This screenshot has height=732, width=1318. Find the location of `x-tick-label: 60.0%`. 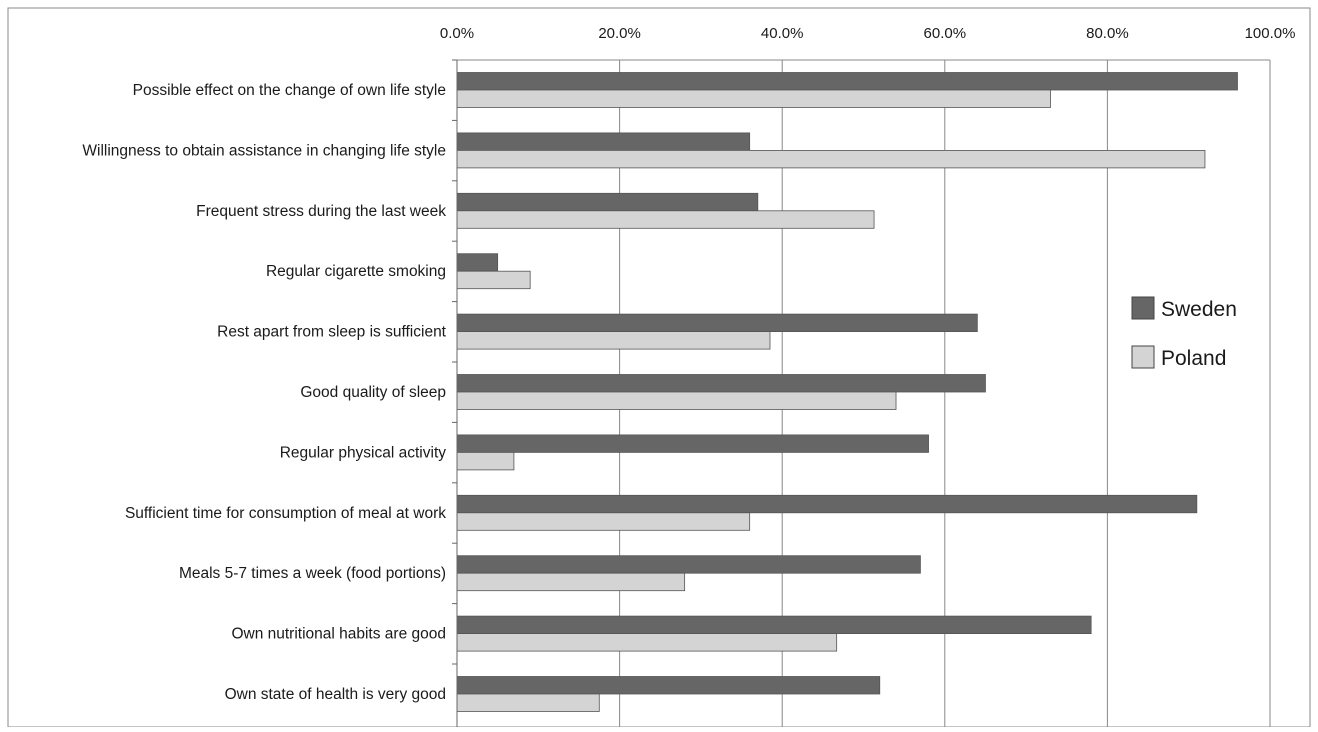

x-tick-label: 60.0% is located at coordinates (945, 33).